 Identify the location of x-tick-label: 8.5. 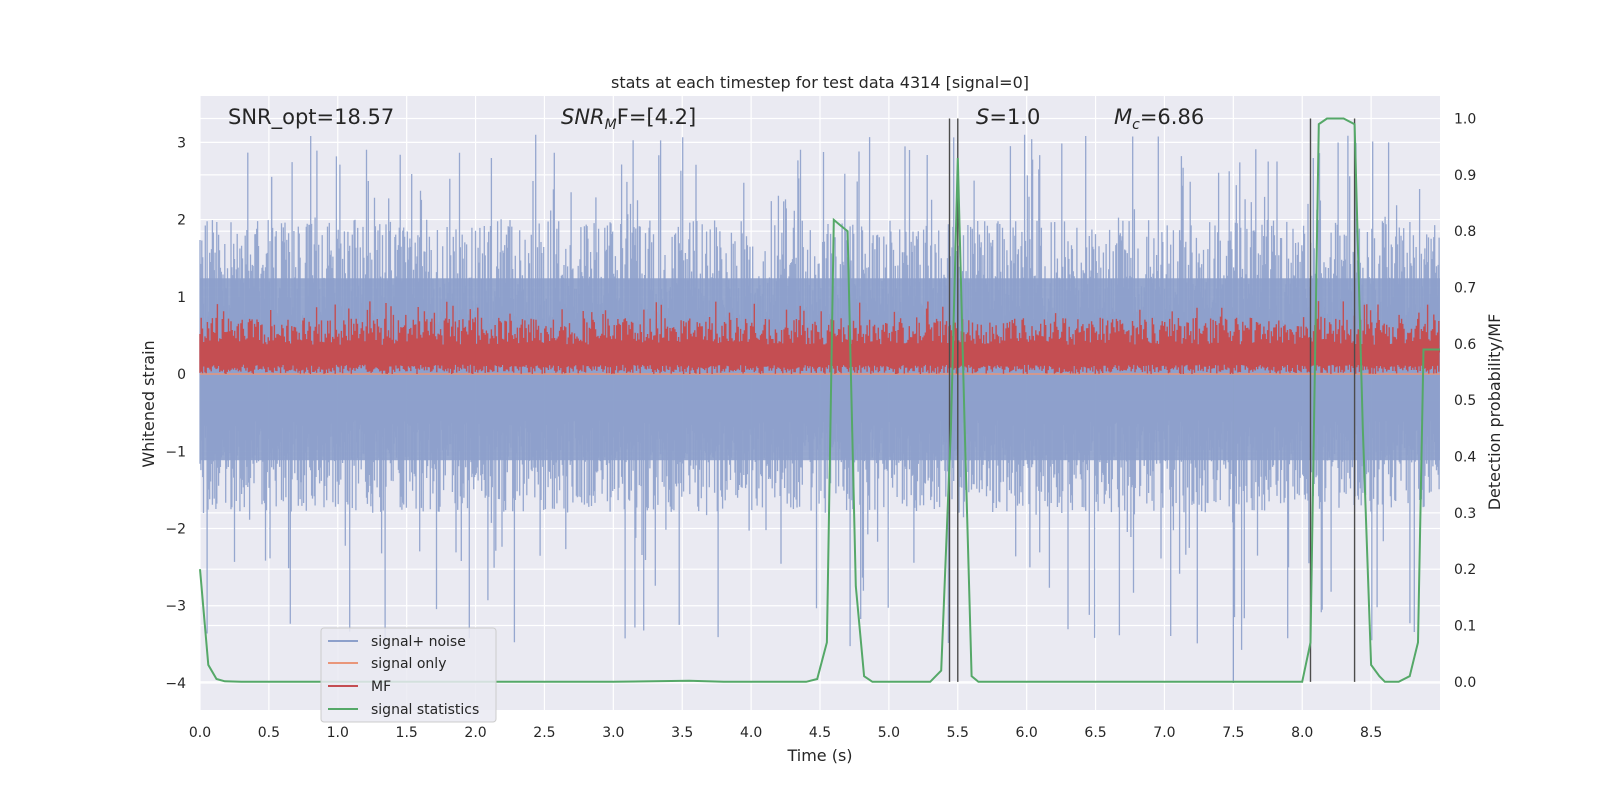
(1371, 733).